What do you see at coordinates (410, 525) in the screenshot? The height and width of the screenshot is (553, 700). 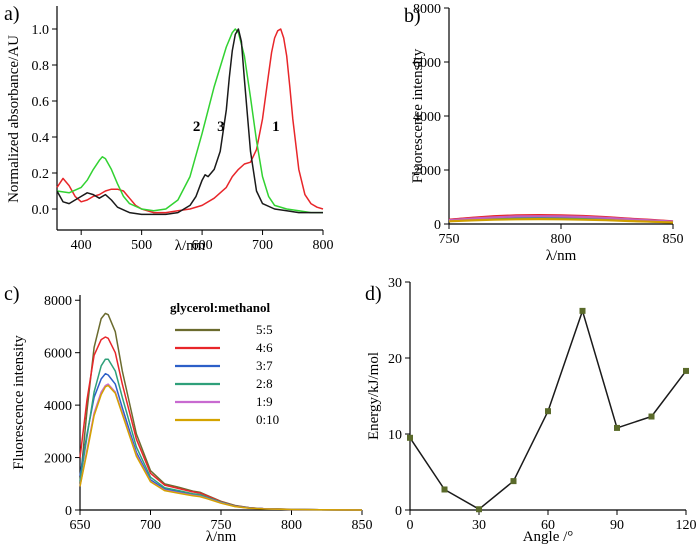 I see `x-tick-label: 0` at bounding box center [410, 525].